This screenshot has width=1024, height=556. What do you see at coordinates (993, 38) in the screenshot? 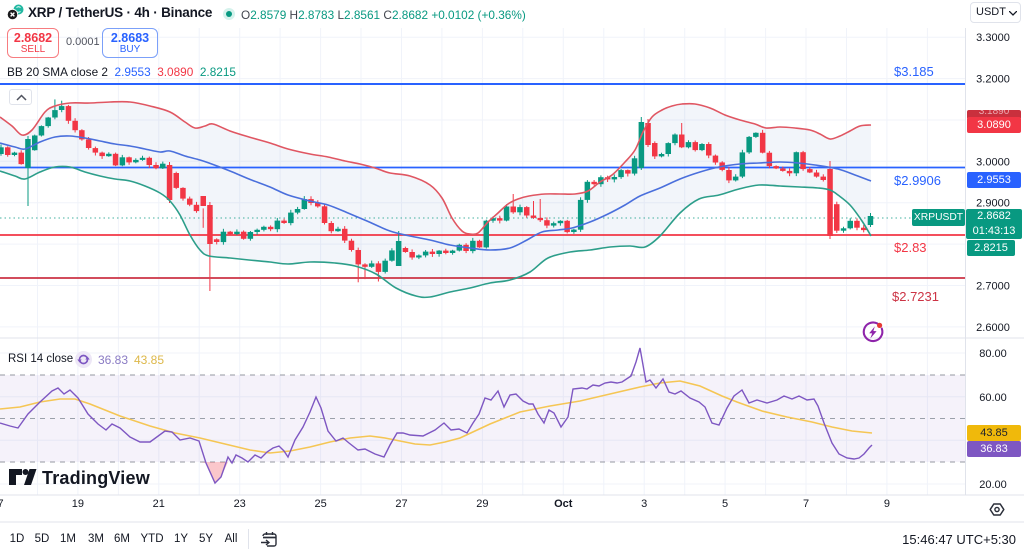
I see `svg-text: 3.3000` at bounding box center [993, 38].